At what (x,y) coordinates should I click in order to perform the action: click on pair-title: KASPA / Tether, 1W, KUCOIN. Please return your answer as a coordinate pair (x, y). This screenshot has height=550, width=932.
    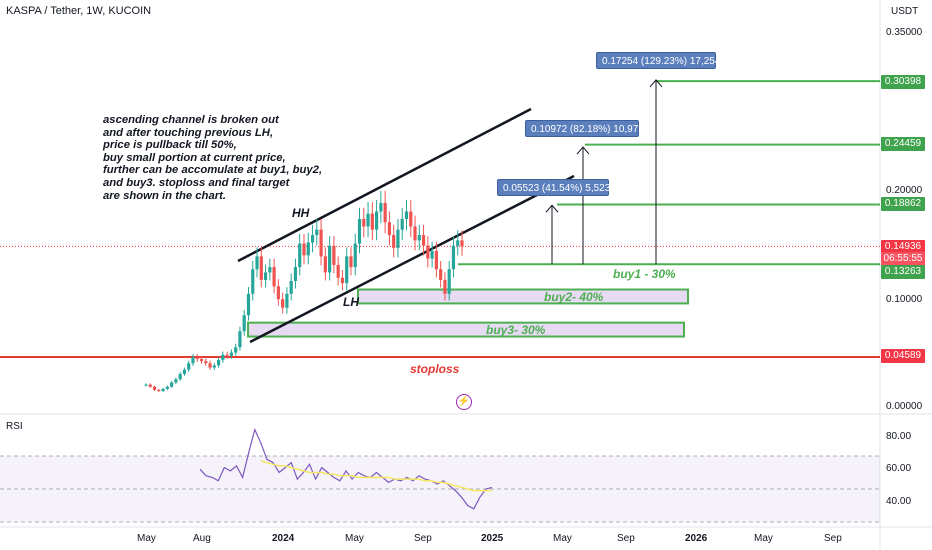
    Looking at the image, I should click on (79, 11).